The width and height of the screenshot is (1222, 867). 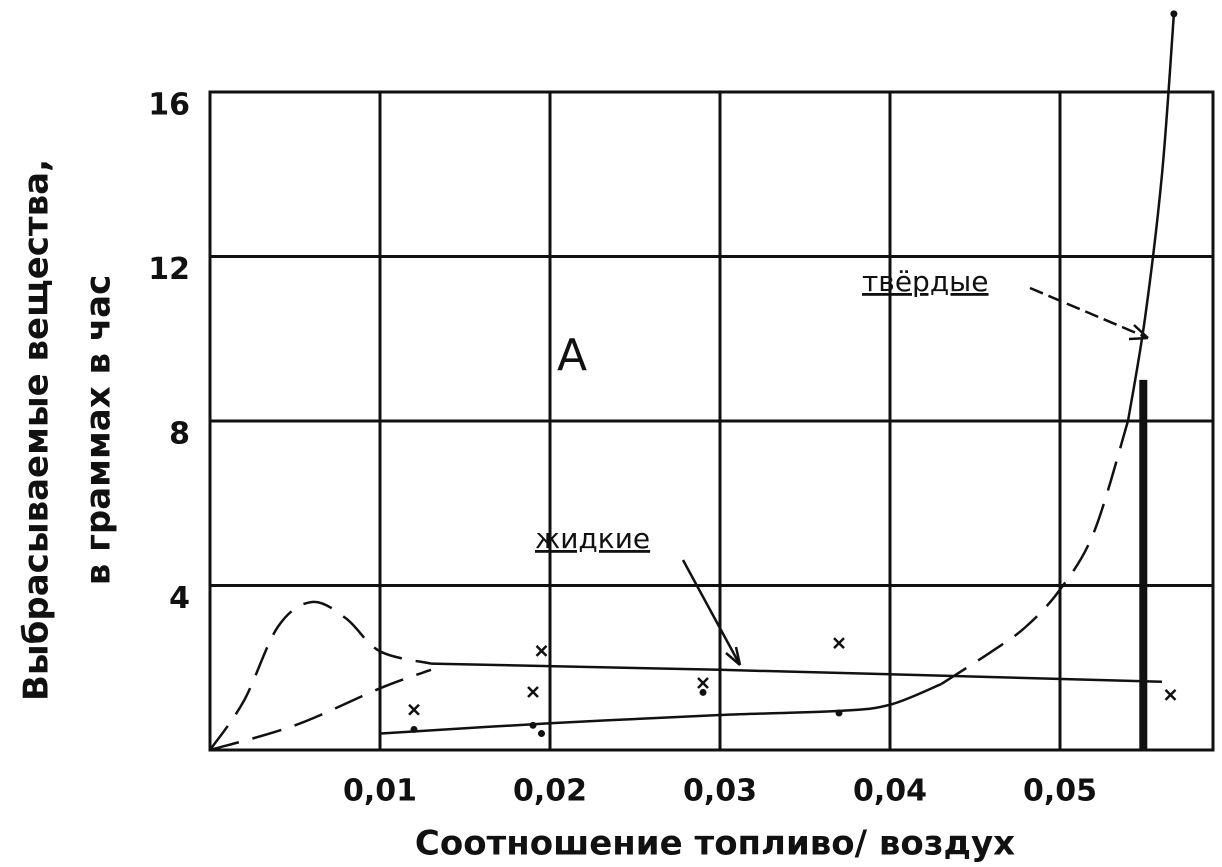 I want to click on x-tick-label: 0,03, so click(x=720, y=791).